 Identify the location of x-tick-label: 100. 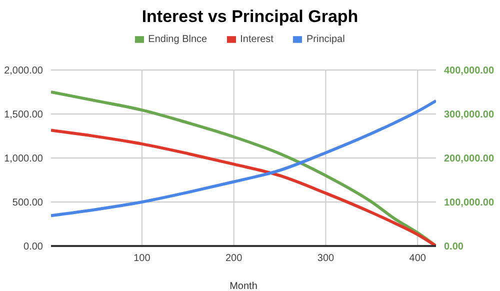
(142, 258).